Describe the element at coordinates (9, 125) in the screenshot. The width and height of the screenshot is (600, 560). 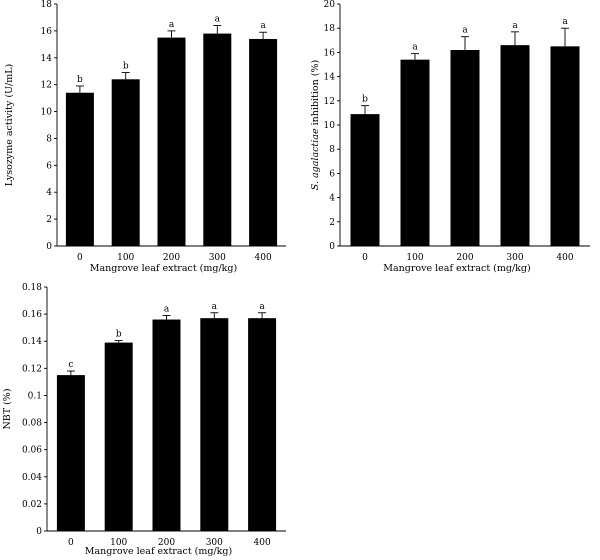
I see `y-axis-label: Lysozyme activity (U/mL)` at that location.